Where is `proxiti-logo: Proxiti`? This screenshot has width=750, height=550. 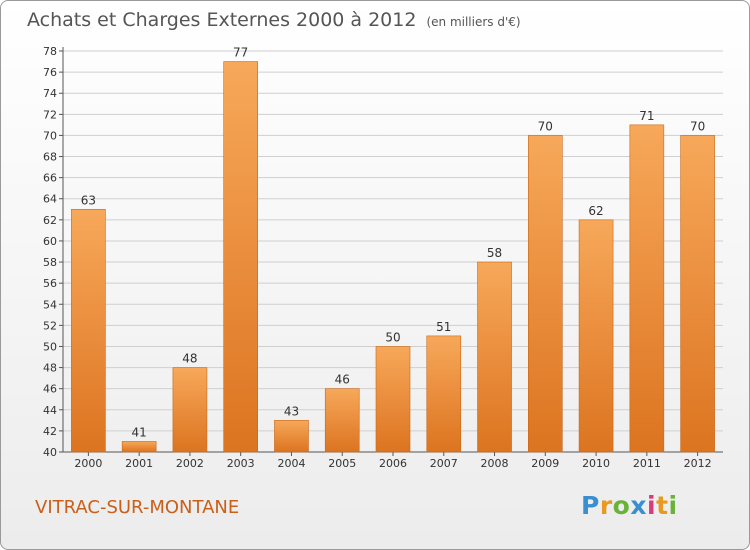
proxiti-logo: Proxiti is located at coordinates (629, 505).